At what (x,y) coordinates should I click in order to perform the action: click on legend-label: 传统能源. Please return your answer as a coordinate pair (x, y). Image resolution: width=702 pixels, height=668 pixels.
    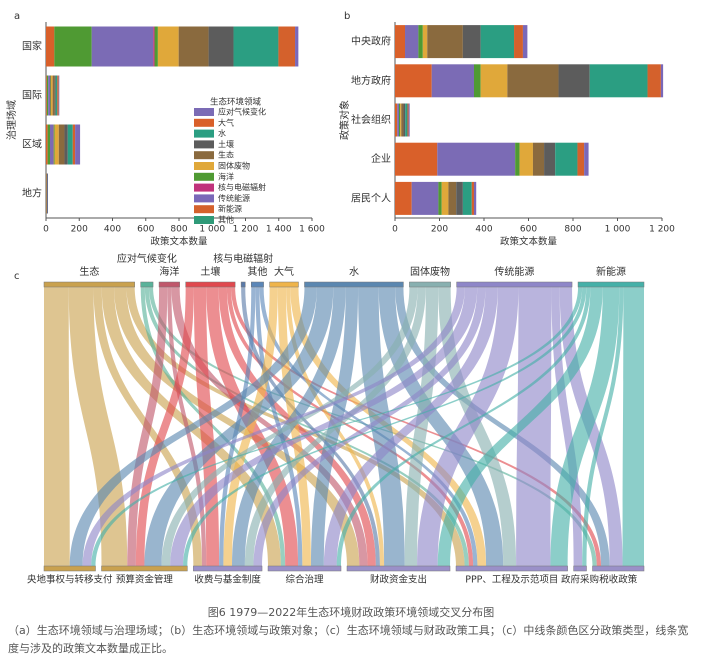
    Looking at the image, I should click on (234, 198).